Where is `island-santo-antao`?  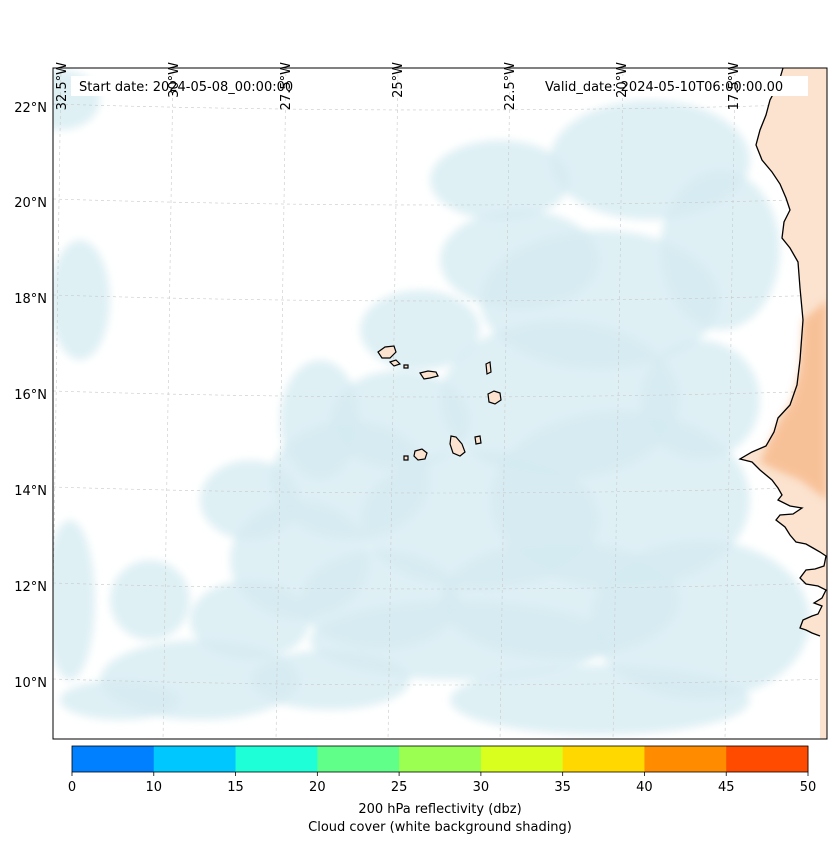 island-santo-antao is located at coordinates (387, 352).